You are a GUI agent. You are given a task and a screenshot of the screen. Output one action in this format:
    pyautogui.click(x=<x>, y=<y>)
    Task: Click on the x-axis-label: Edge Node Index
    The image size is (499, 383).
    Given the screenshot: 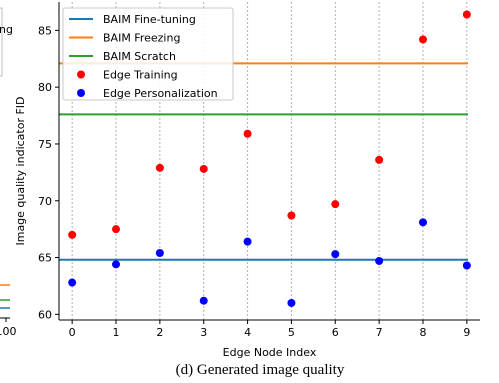 What is the action you would take?
    pyautogui.click(x=270, y=352)
    